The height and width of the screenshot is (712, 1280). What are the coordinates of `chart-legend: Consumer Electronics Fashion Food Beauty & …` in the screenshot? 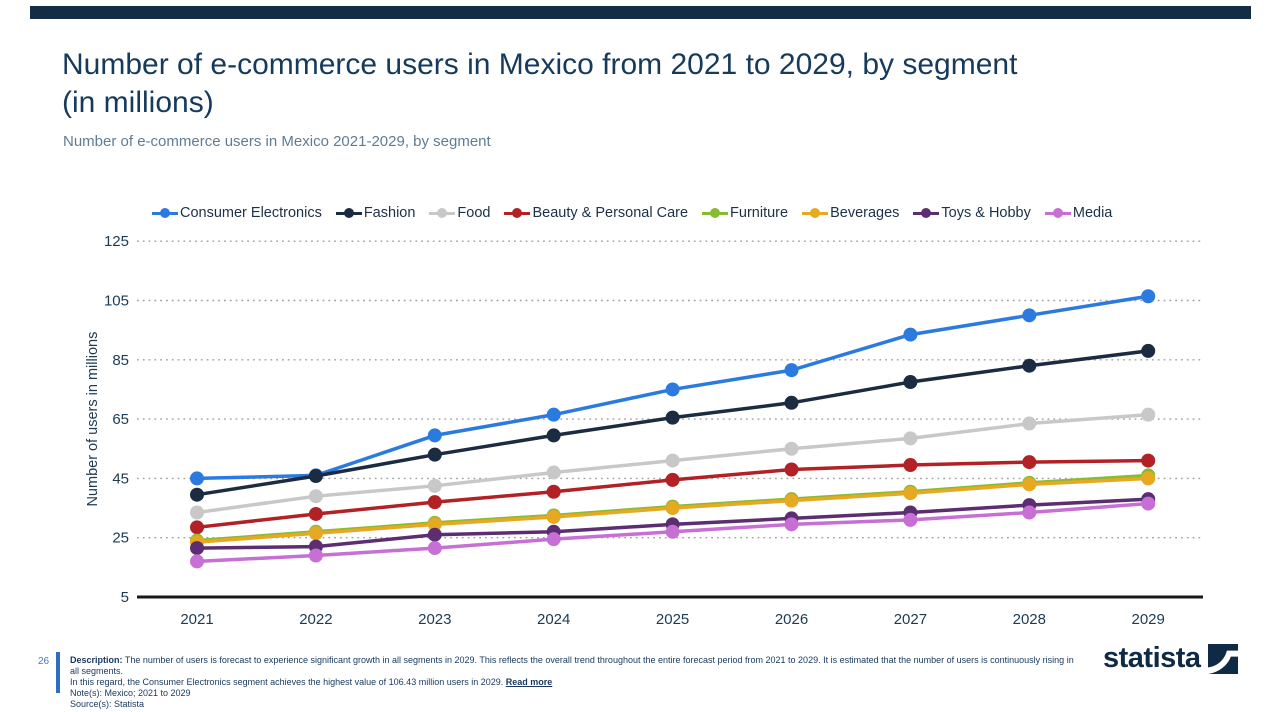 It's located at (632, 213).